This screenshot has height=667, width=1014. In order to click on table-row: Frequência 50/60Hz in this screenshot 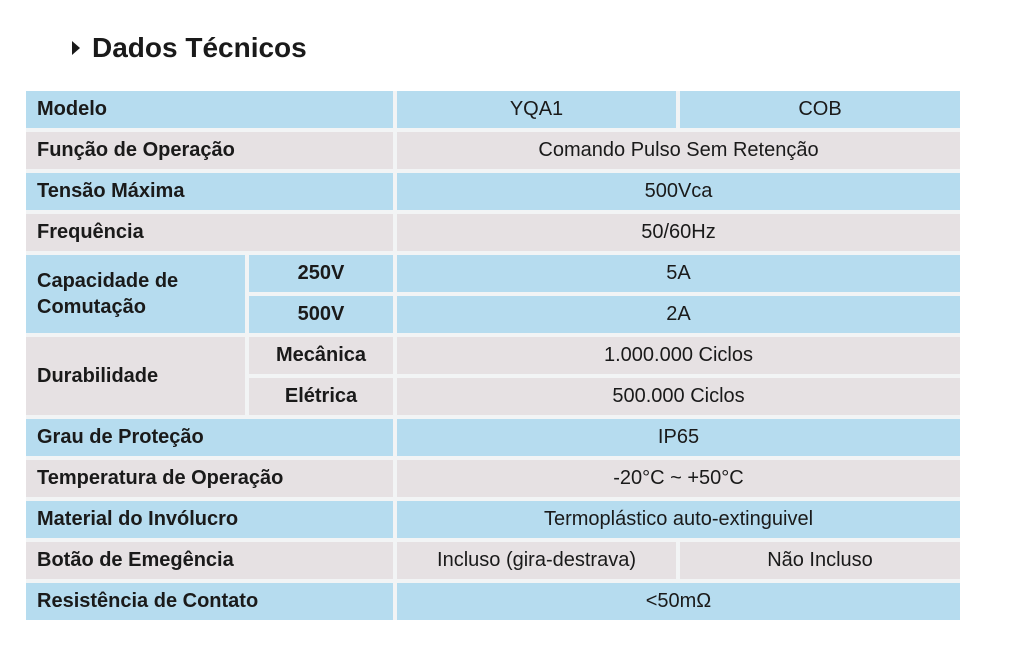, I will do `click(493, 234)`.